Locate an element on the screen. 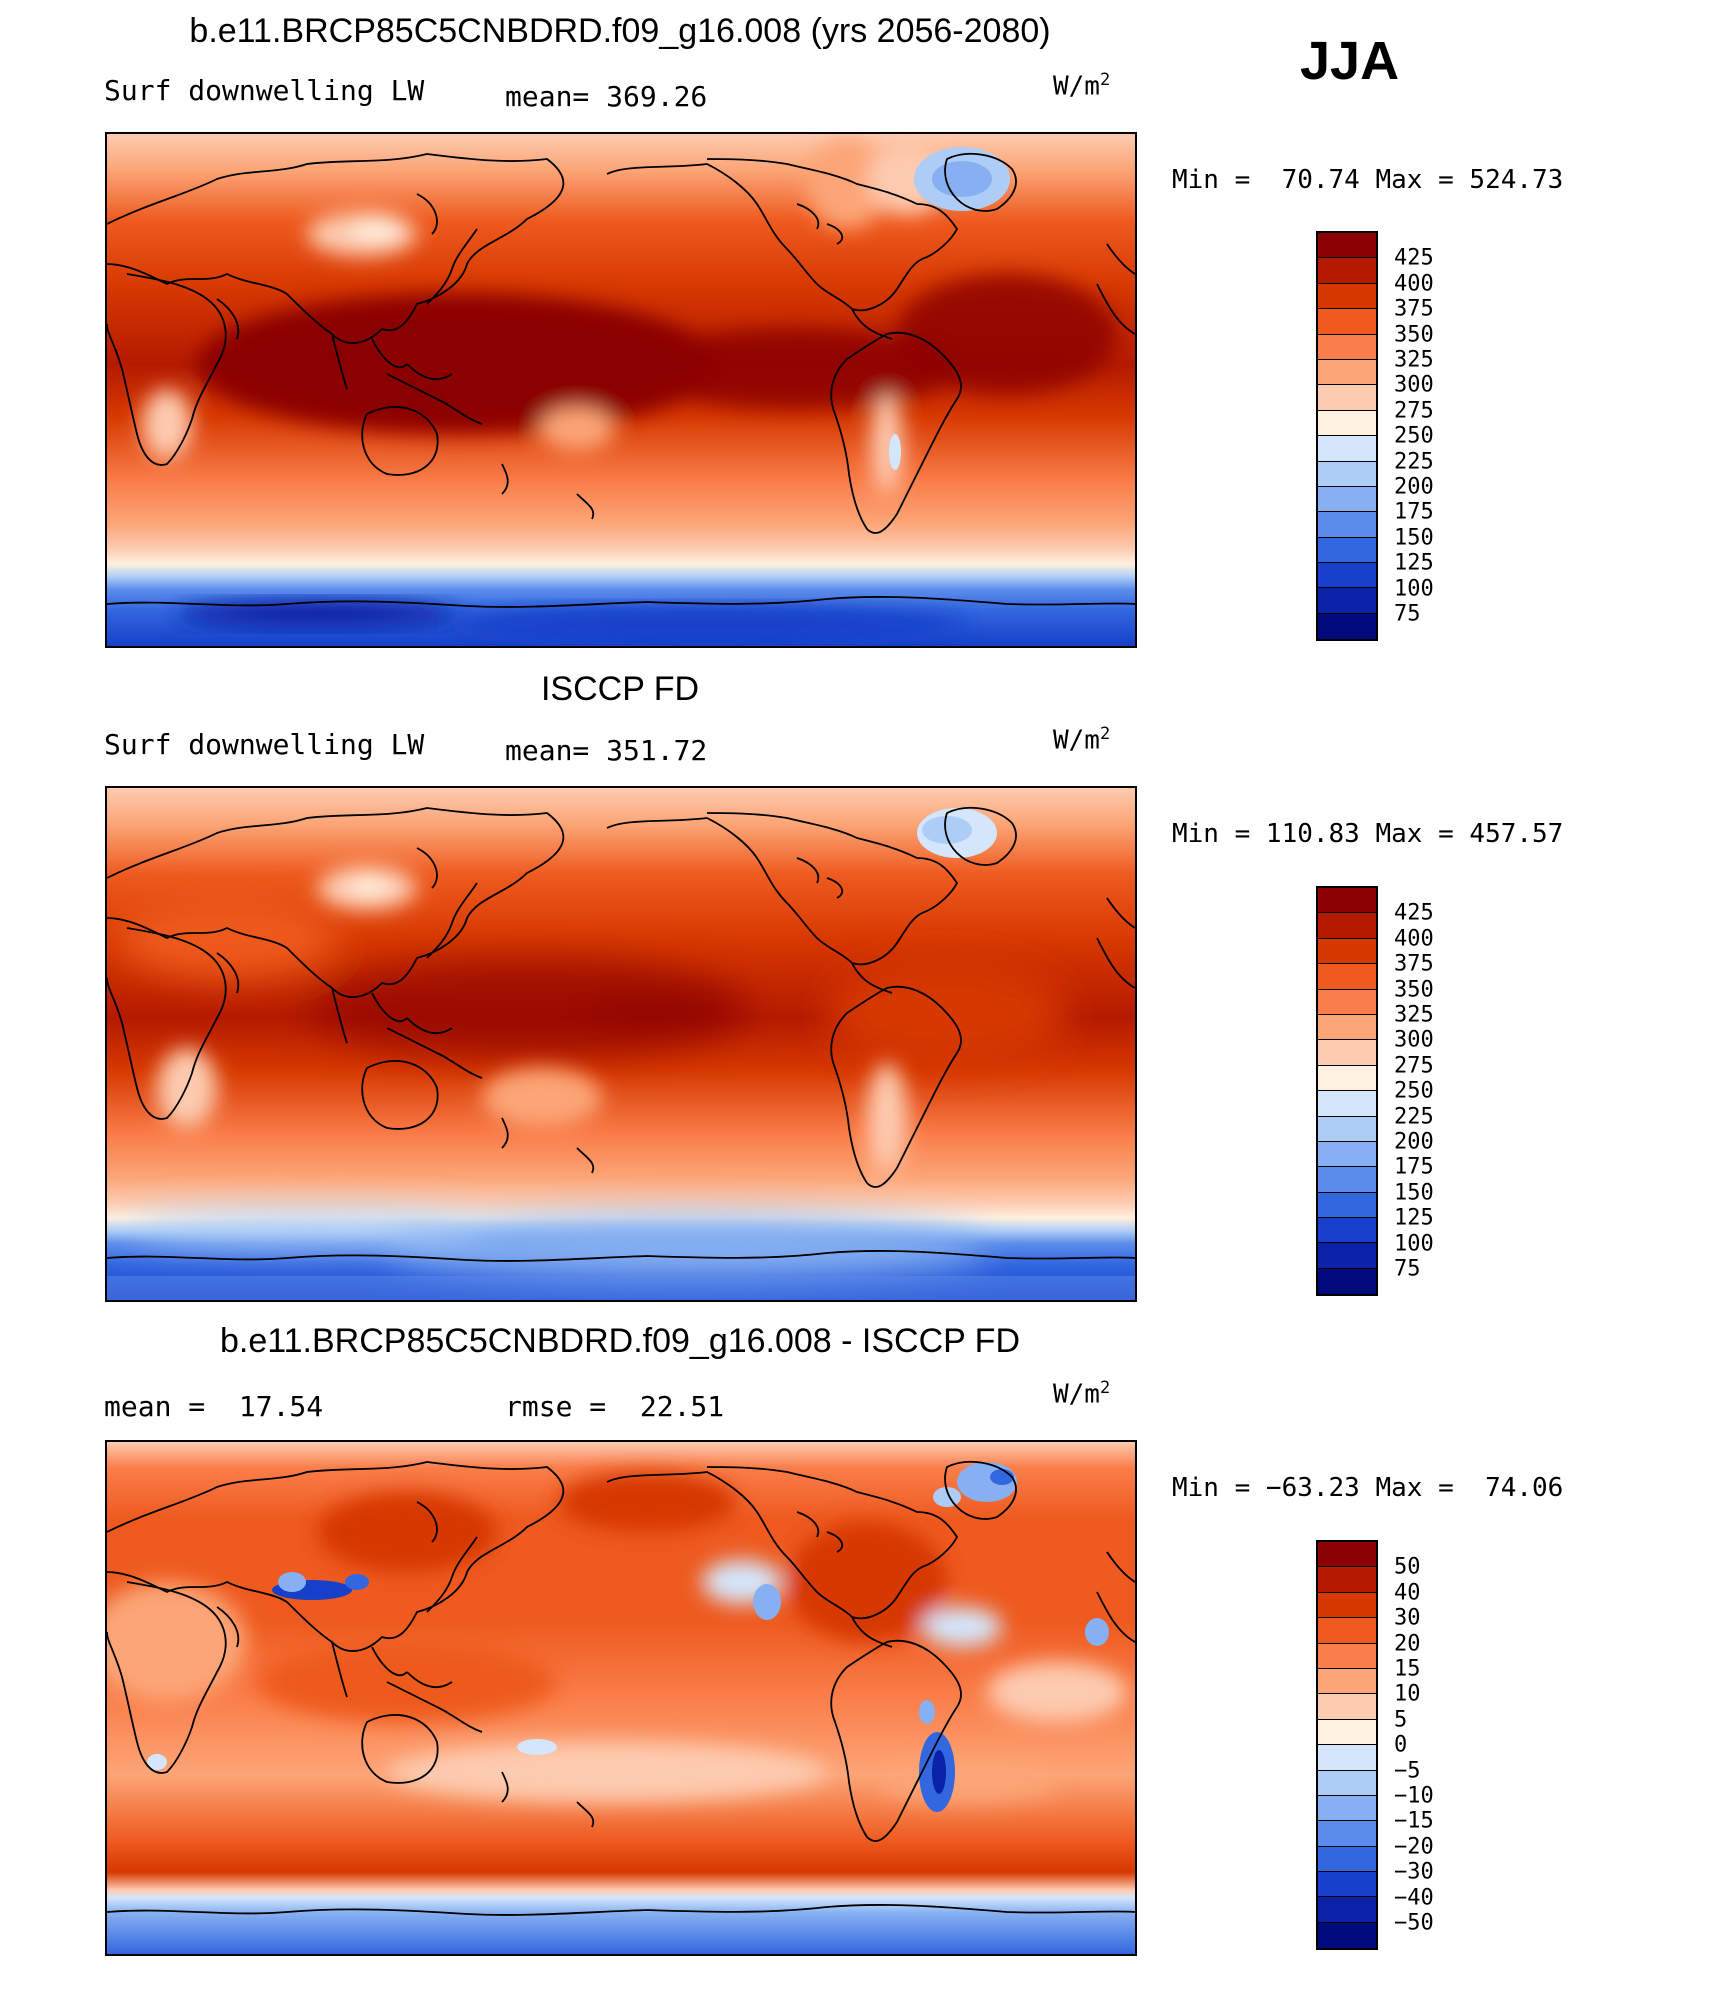 This screenshot has width=1710, height=1991. panel-1-units: W/m2 is located at coordinates (1082, 86).